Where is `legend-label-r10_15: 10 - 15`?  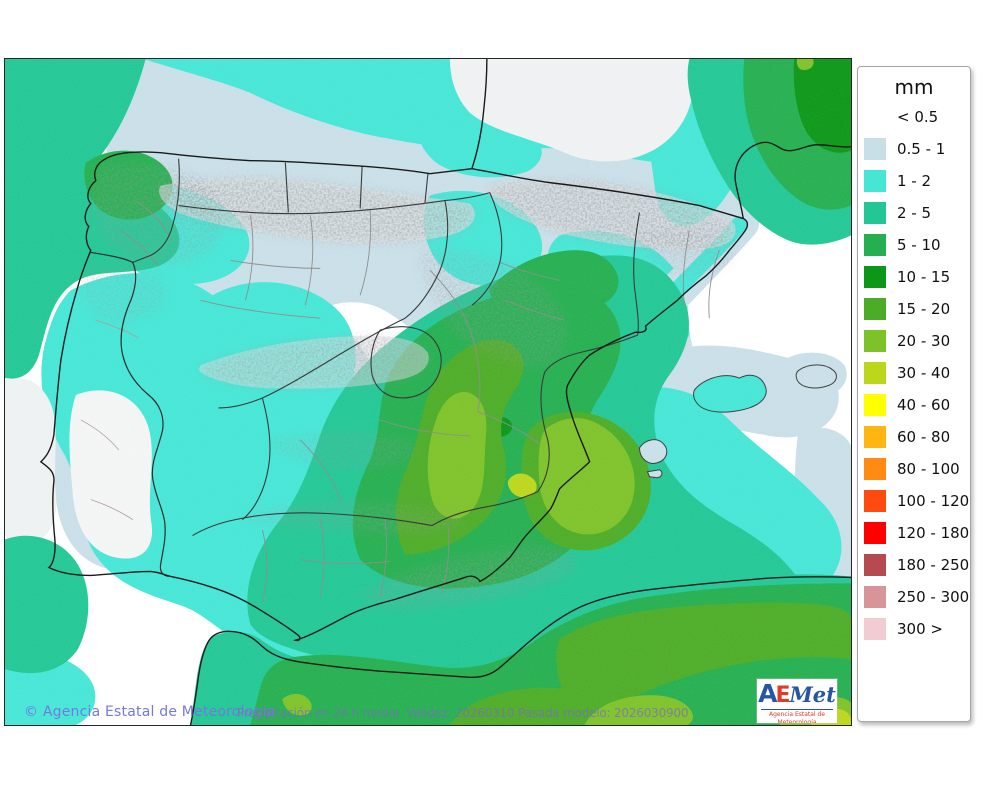 legend-label-r10_15: 10 - 15 is located at coordinates (924, 277).